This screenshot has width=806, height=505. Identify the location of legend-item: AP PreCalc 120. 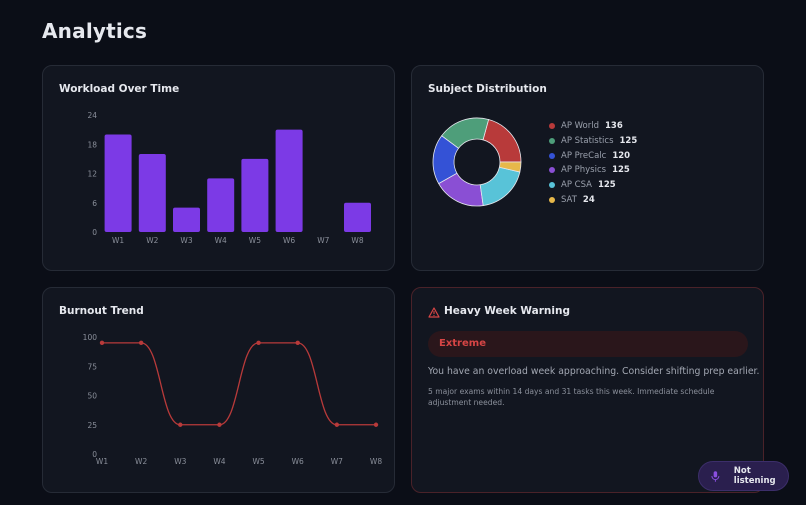
(593, 155).